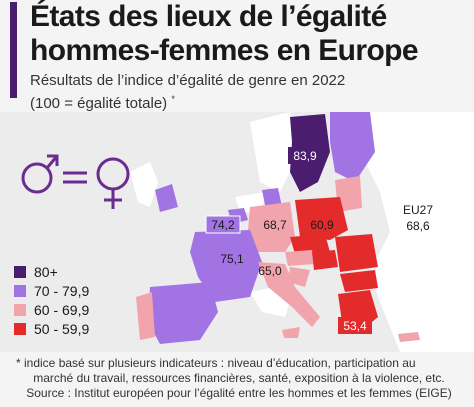 This screenshot has width=474, height=407. Describe the element at coordinates (300, 258) in the screenshot. I see `austria` at that location.